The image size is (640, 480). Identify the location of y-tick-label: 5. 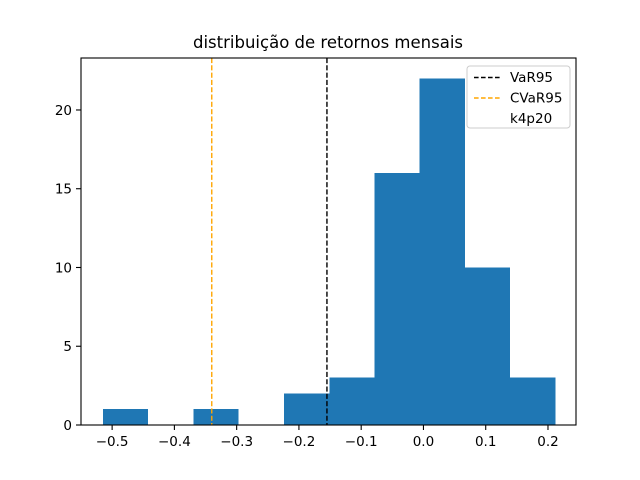
(67, 347).